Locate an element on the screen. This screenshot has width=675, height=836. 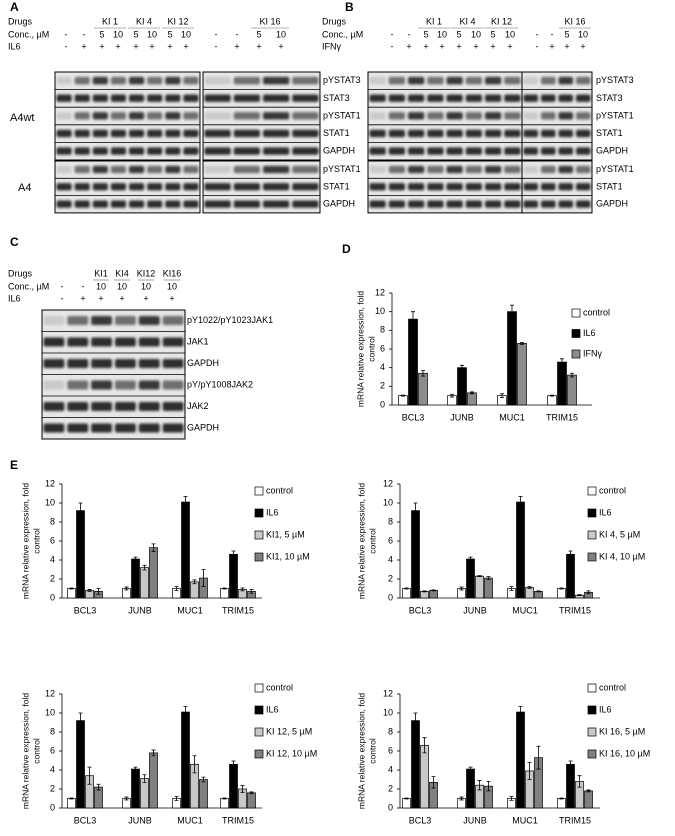
legend-label: KI 4, 10 µM is located at coordinates (622, 556).